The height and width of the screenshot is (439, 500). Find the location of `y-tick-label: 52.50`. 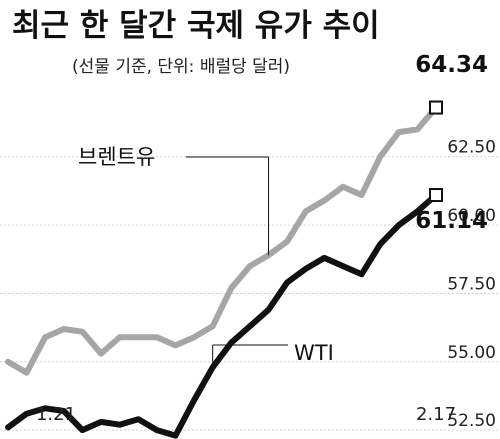

y-tick-label: 52.50 is located at coordinates (471, 421).